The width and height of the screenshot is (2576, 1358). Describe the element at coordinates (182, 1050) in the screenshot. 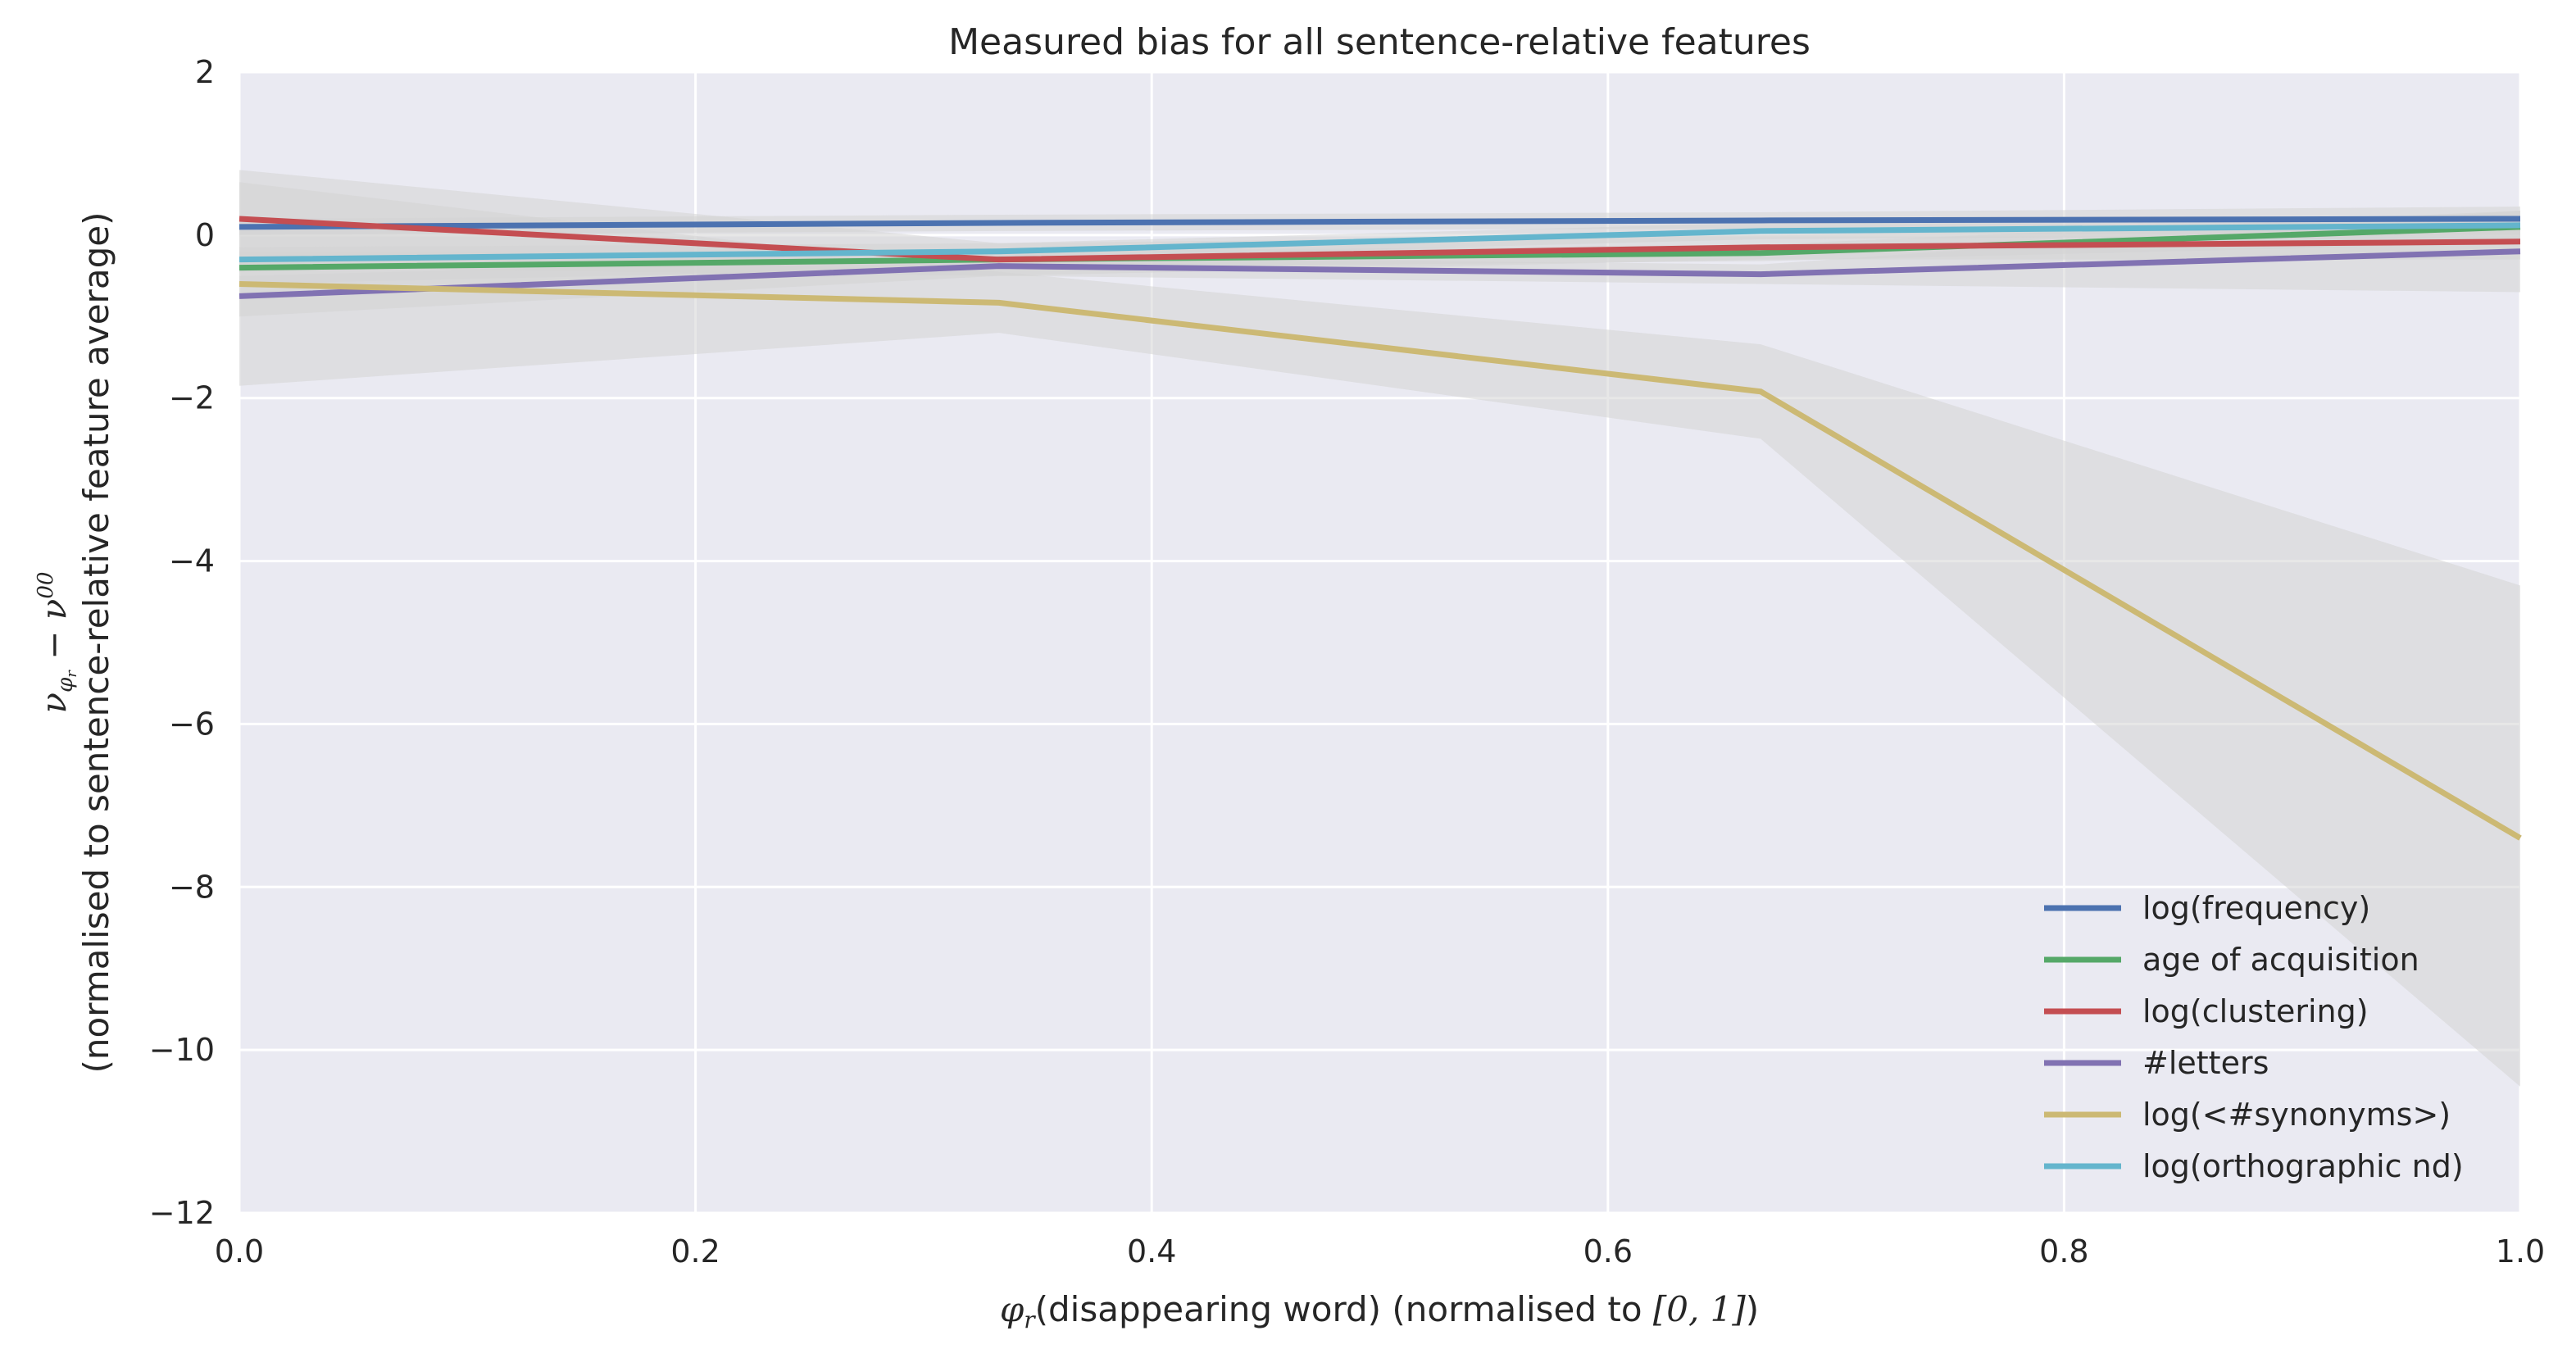

I see `y-tick-label-6: −10` at that location.